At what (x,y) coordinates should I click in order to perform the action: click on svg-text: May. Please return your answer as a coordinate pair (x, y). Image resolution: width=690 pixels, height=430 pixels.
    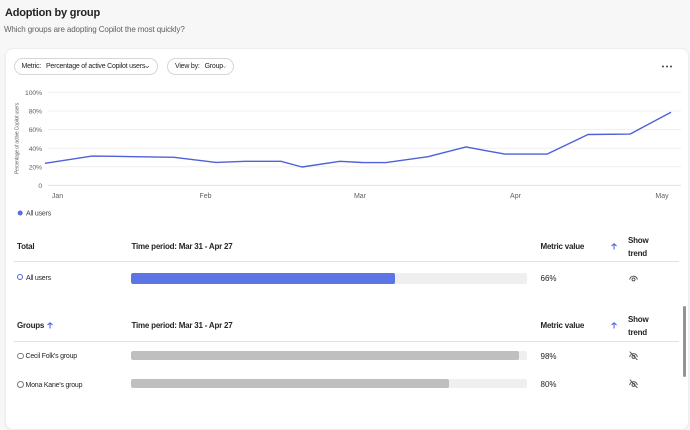
    Looking at the image, I should click on (662, 196).